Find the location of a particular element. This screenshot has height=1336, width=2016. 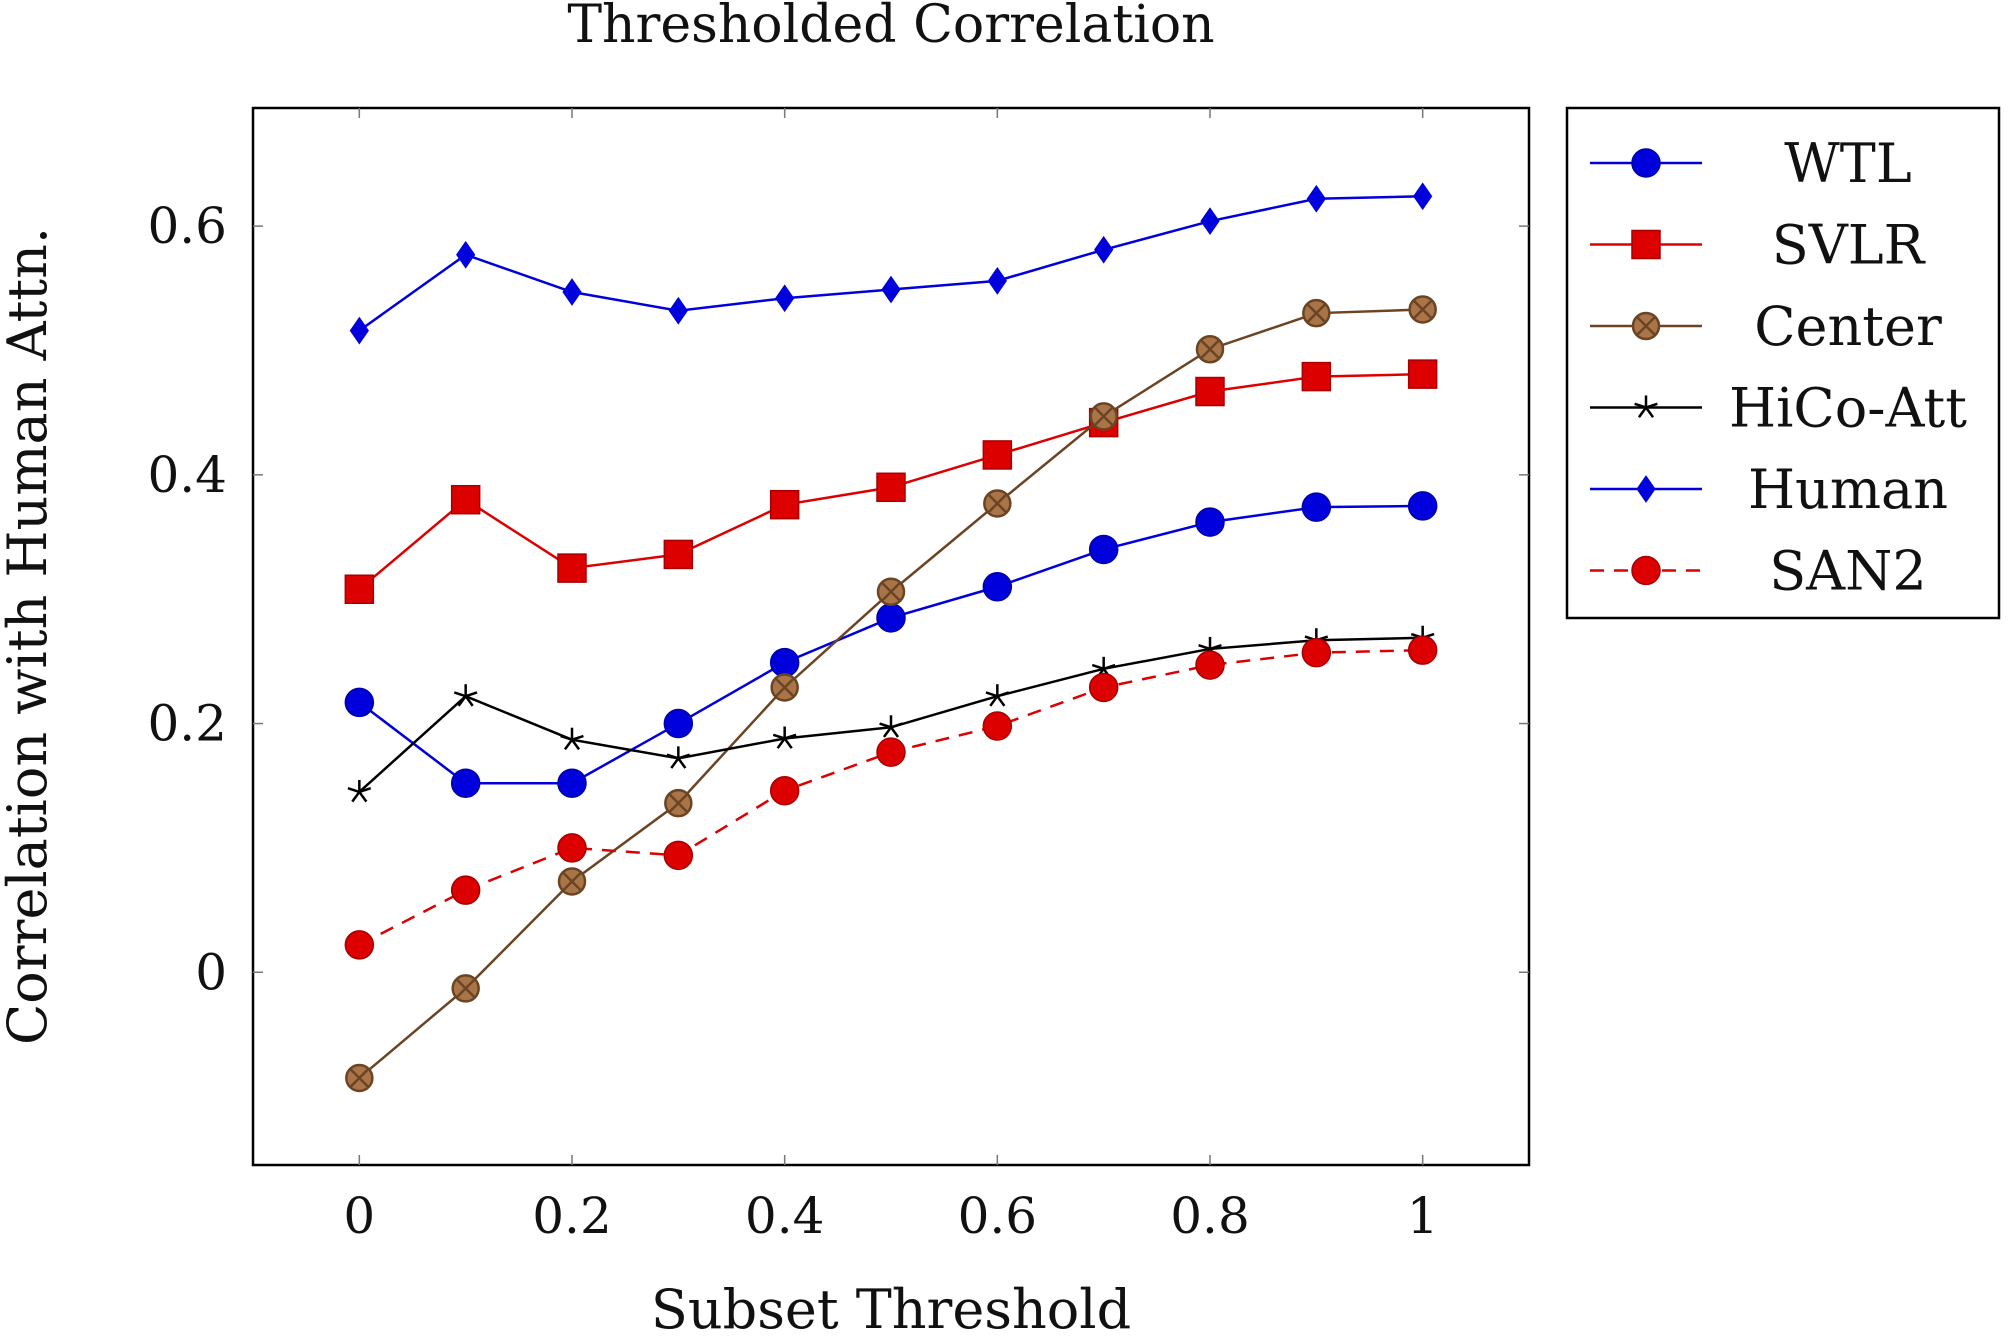

series-wtl is located at coordinates (891, 644).